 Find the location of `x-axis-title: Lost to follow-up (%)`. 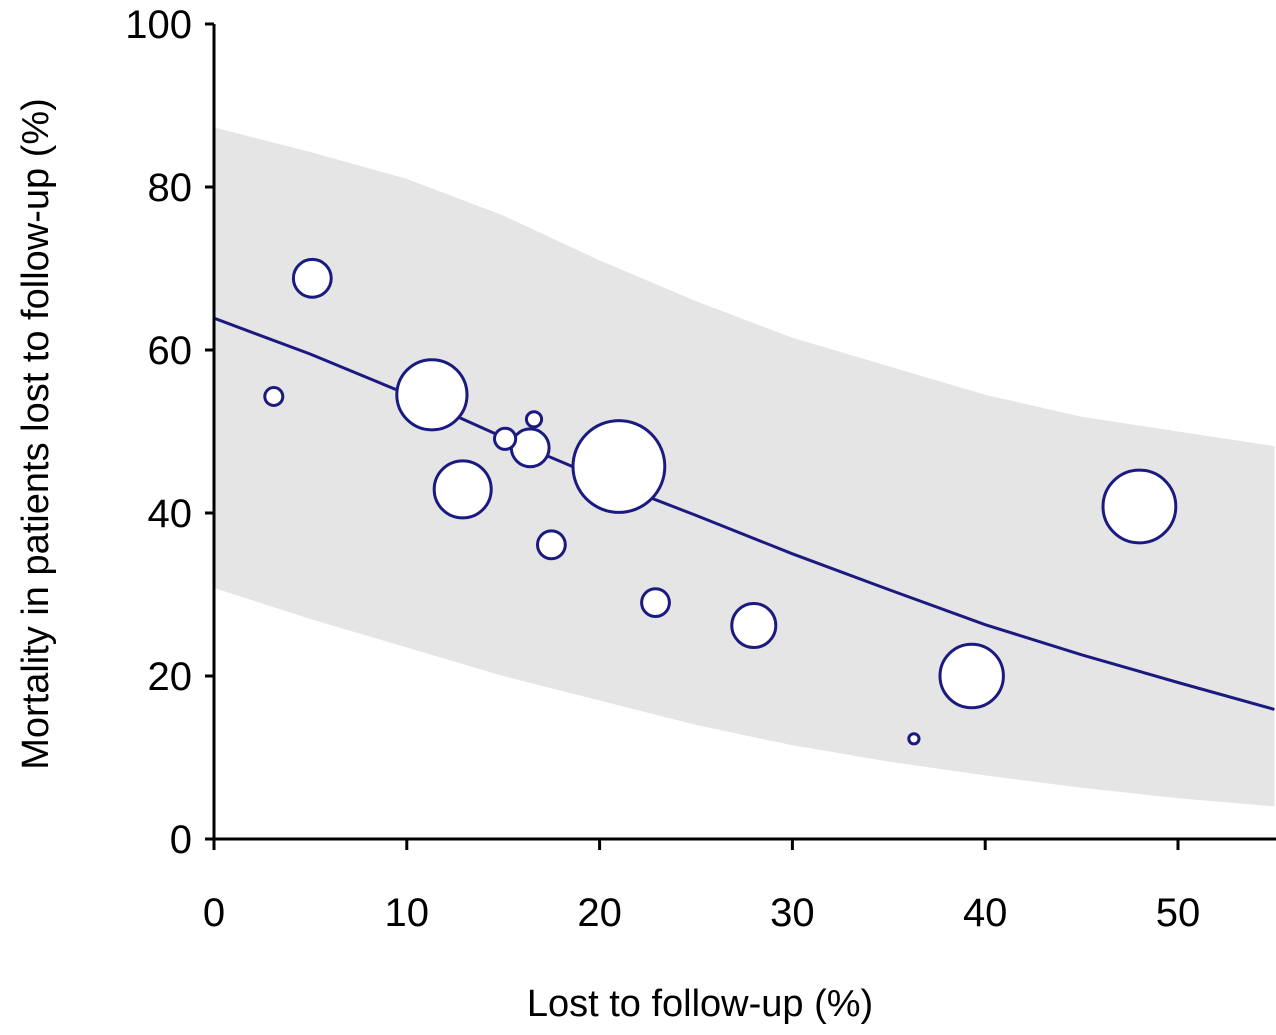

x-axis-title: Lost to follow-up (%) is located at coordinates (700, 1004).